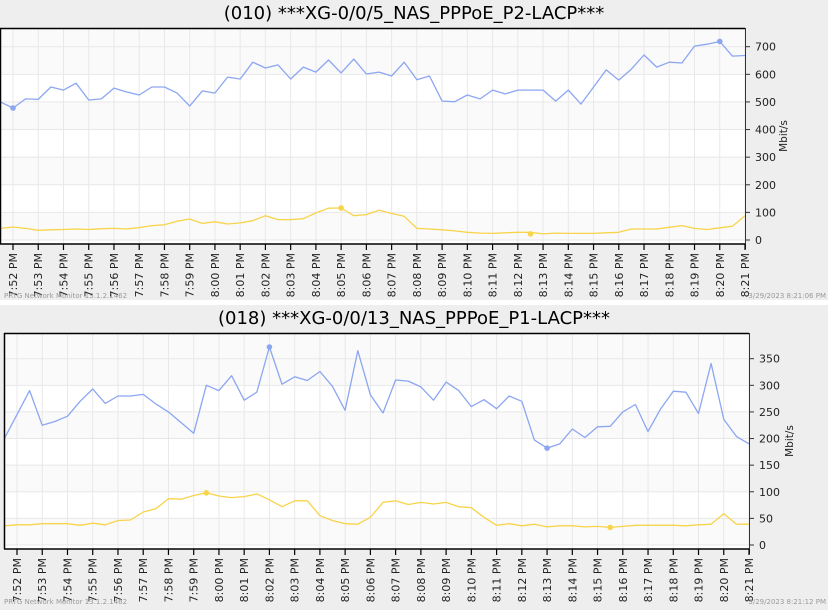 The height and width of the screenshot is (610, 828). What do you see at coordinates (413, 318) in the screenshot?
I see `chart-title: (018) ***XG-0/0/13_NAS_PPPoE_P1-LACP***` at bounding box center [413, 318].